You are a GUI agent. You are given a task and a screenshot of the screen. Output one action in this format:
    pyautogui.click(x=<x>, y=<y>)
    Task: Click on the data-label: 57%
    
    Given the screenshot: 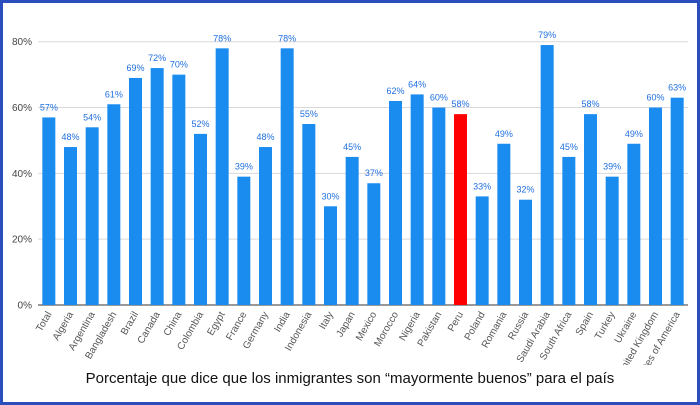 What is the action you would take?
    pyautogui.click(x=49, y=107)
    